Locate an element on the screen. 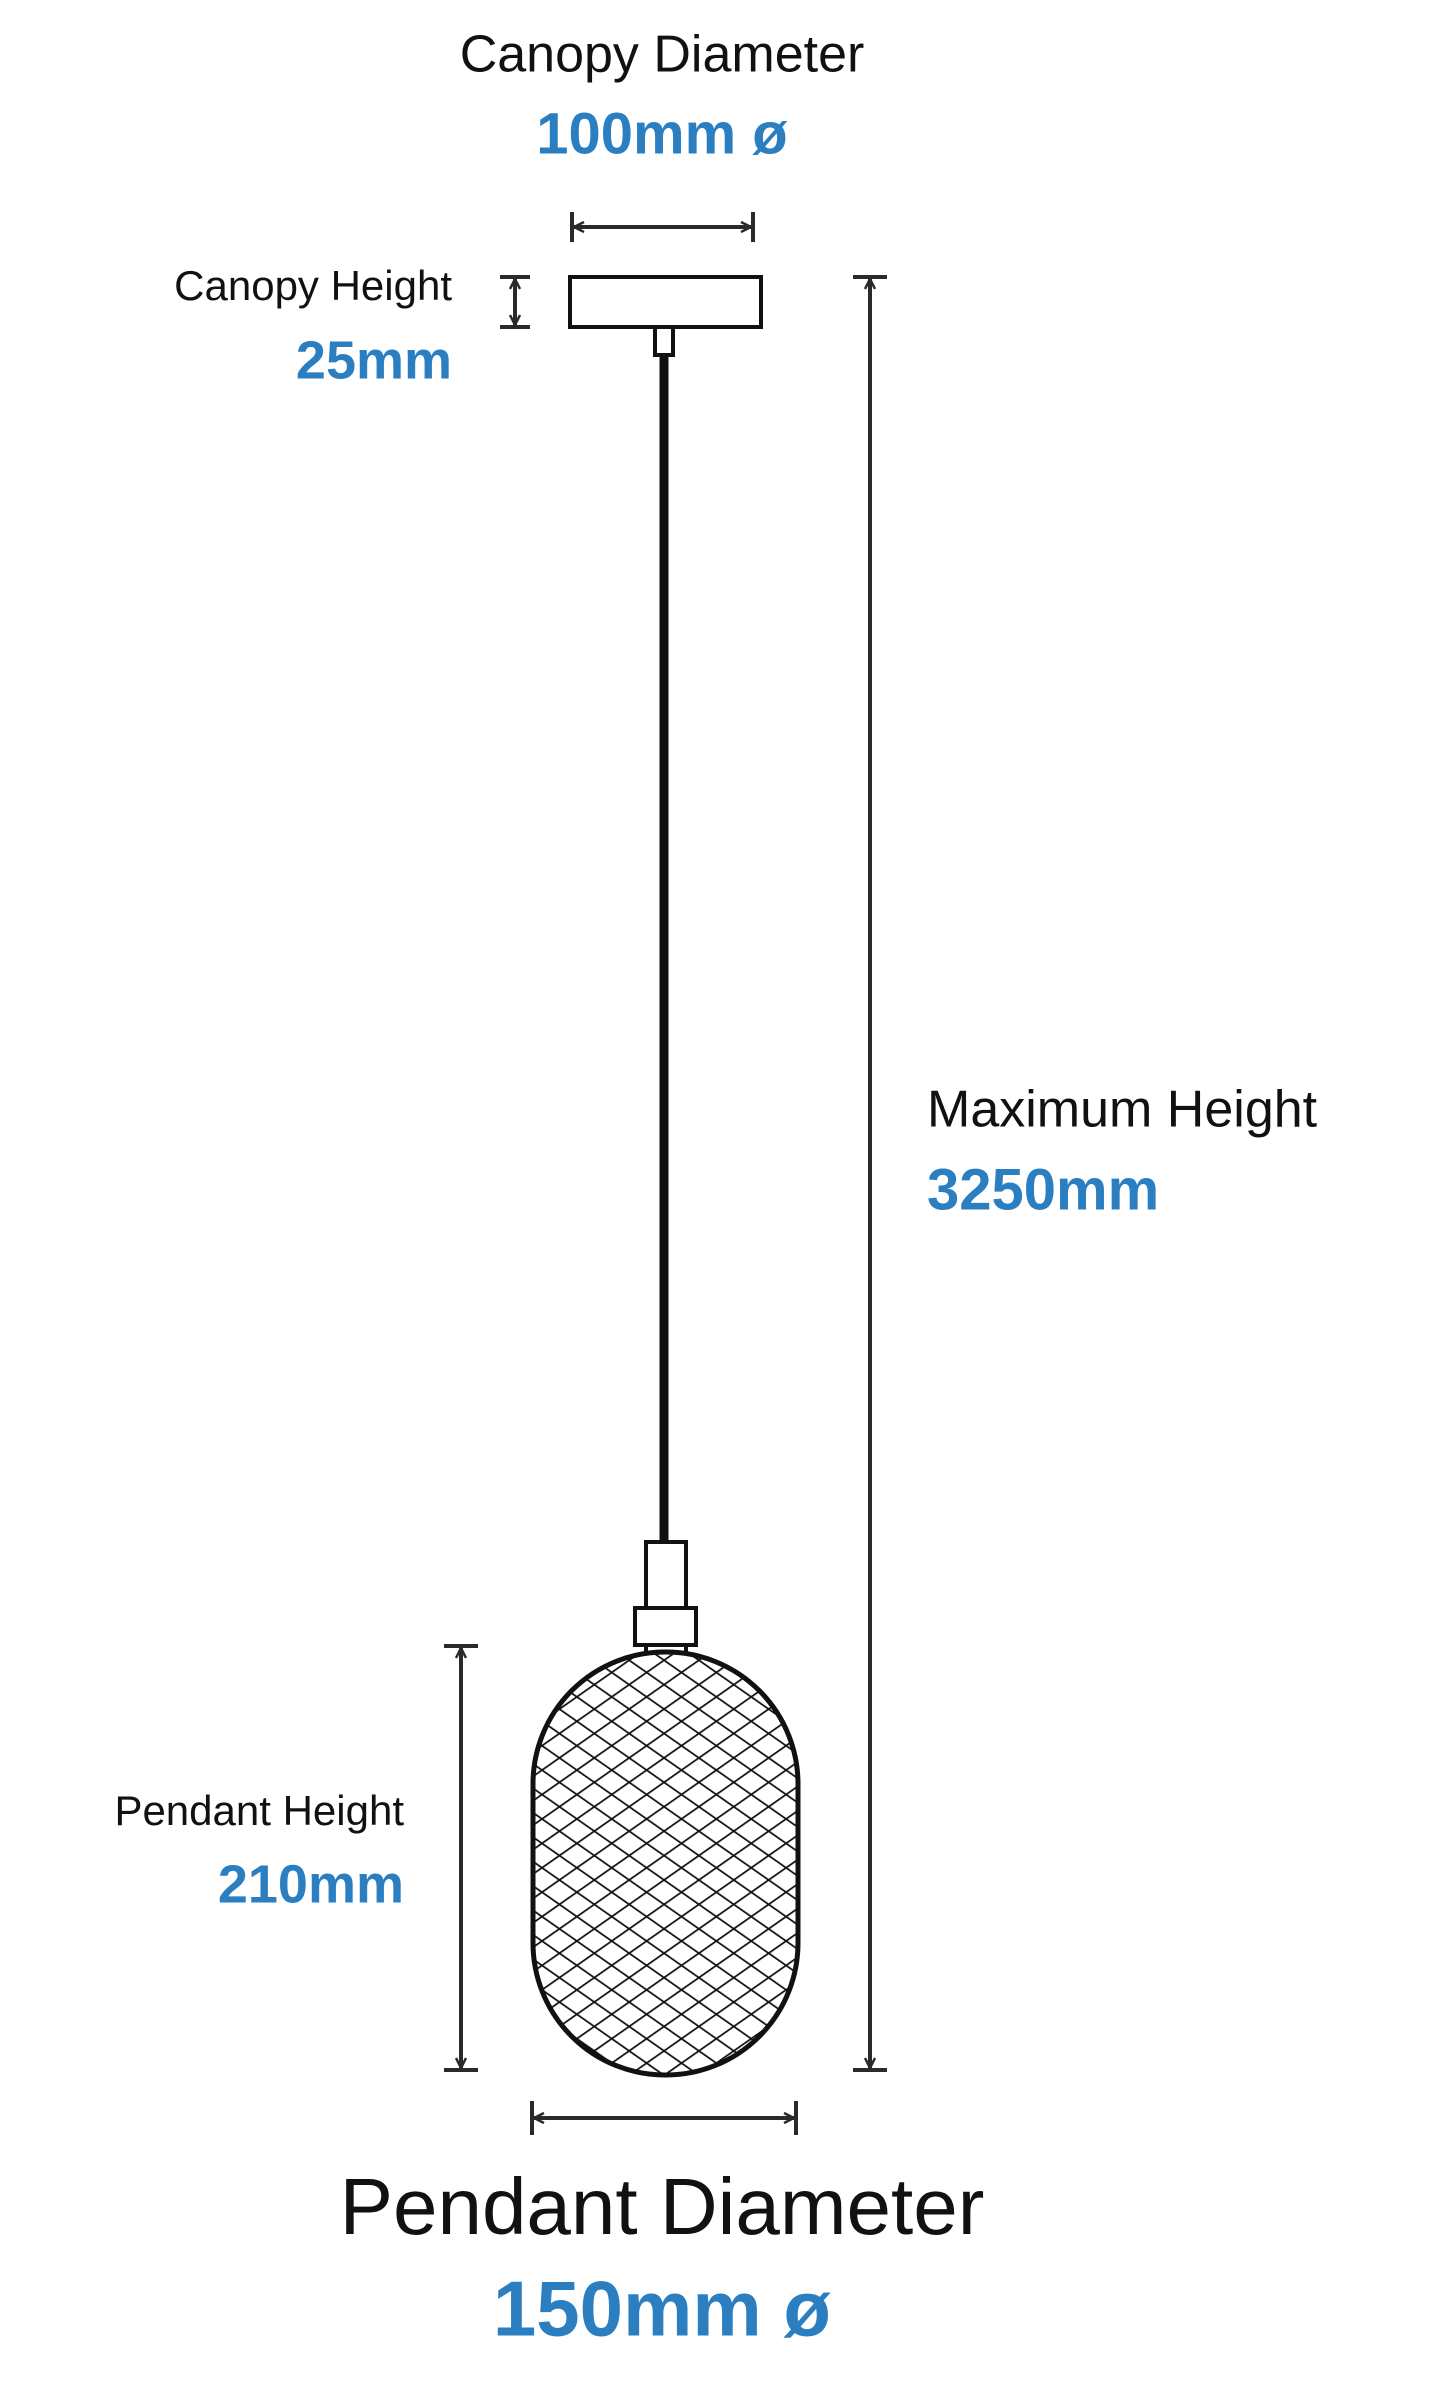 Image resolution: width=1445 pixels, height=2407 pixels. pendant-light is located at coordinates (665, 1176).